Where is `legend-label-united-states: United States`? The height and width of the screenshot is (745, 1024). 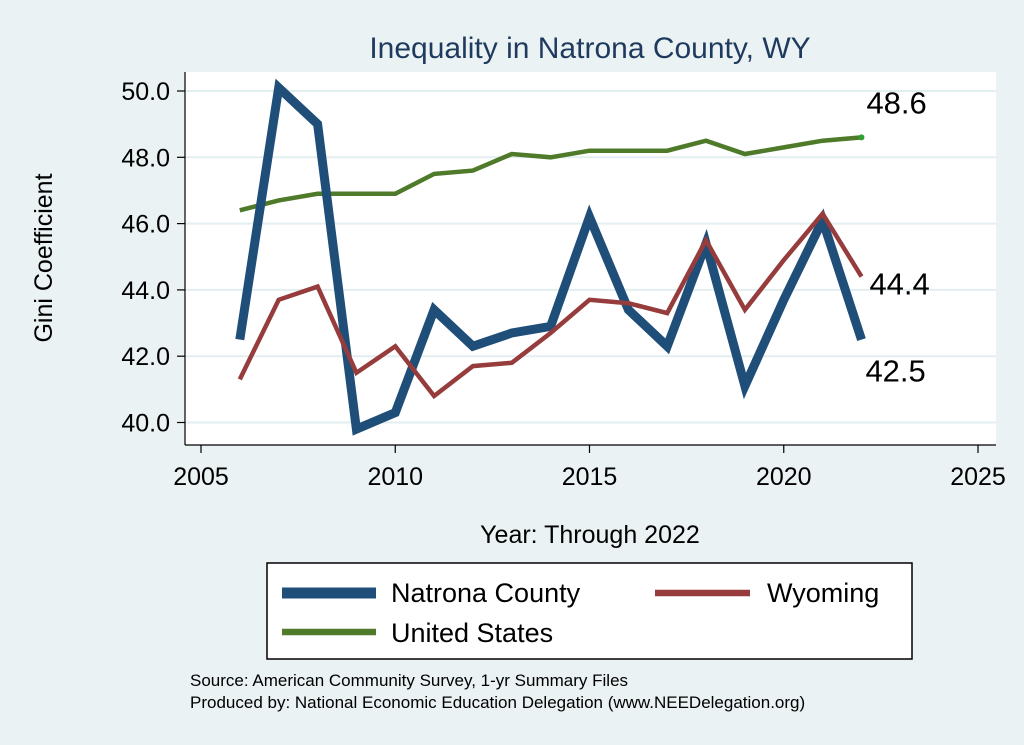 legend-label-united-states: United States is located at coordinates (472, 633).